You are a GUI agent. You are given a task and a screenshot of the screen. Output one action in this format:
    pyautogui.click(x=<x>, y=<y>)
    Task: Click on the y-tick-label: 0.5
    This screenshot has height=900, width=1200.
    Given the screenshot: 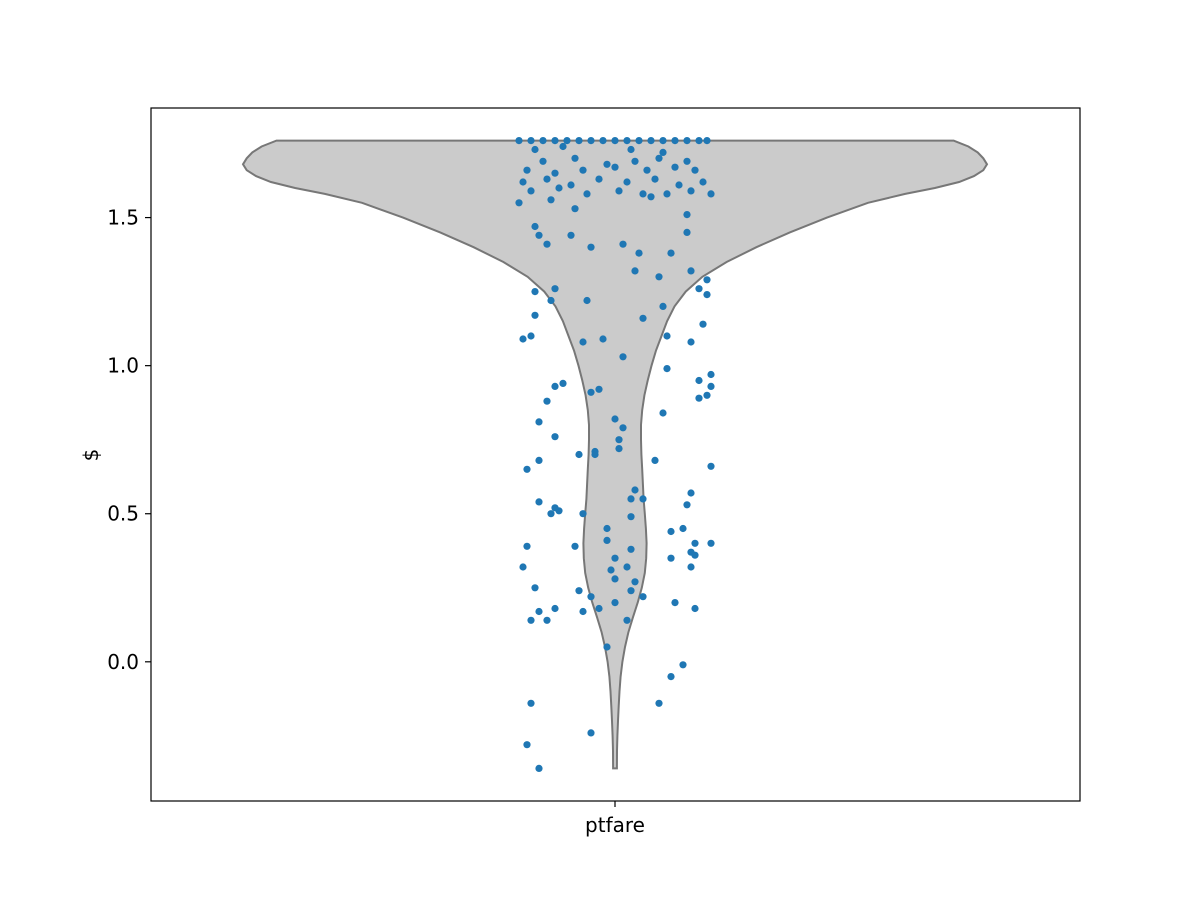 What is the action you would take?
    pyautogui.click(x=123, y=514)
    